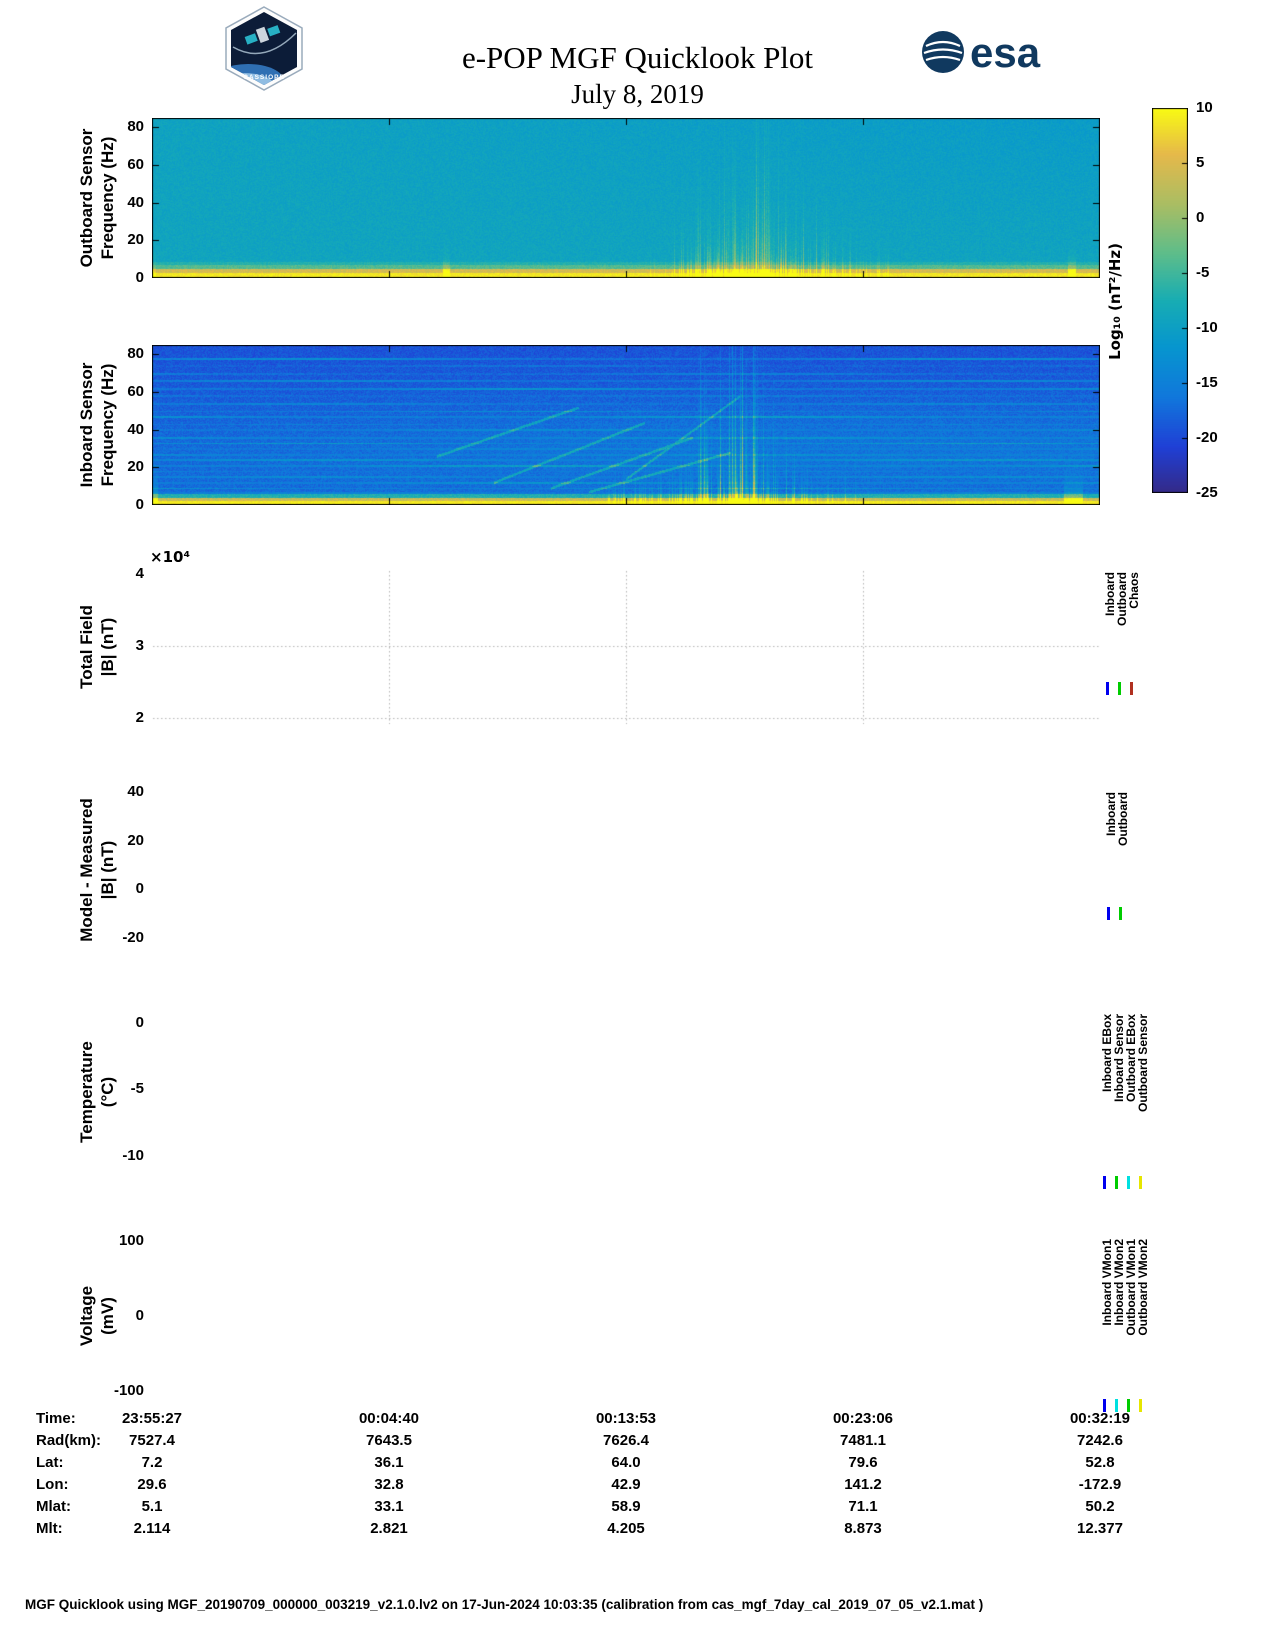 The height and width of the screenshot is (1650, 1275). Describe the element at coordinates (626, 1528) in the screenshot. I see `table-cell: 4.205` at that location.